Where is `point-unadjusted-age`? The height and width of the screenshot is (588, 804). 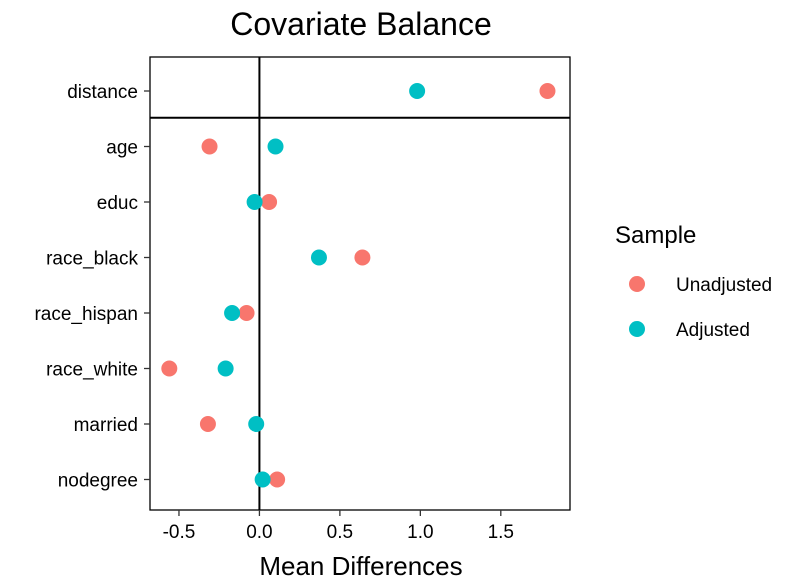 point-unadjusted-age is located at coordinates (209, 146).